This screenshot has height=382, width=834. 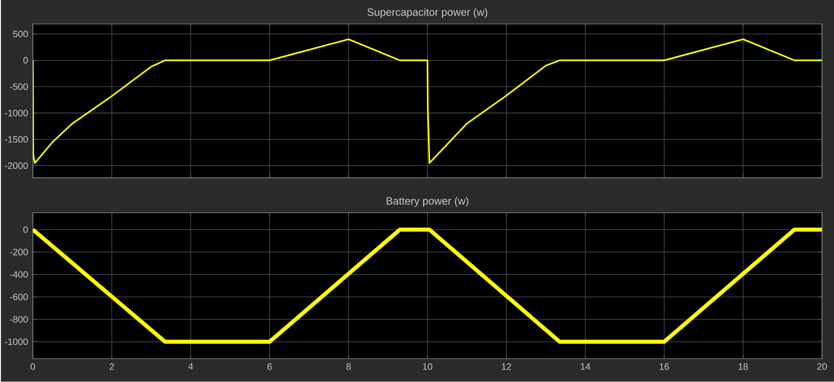 What do you see at coordinates (743, 367) in the screenshot?
I see `x-tick-label: 18` at bounding box center [743, 367].